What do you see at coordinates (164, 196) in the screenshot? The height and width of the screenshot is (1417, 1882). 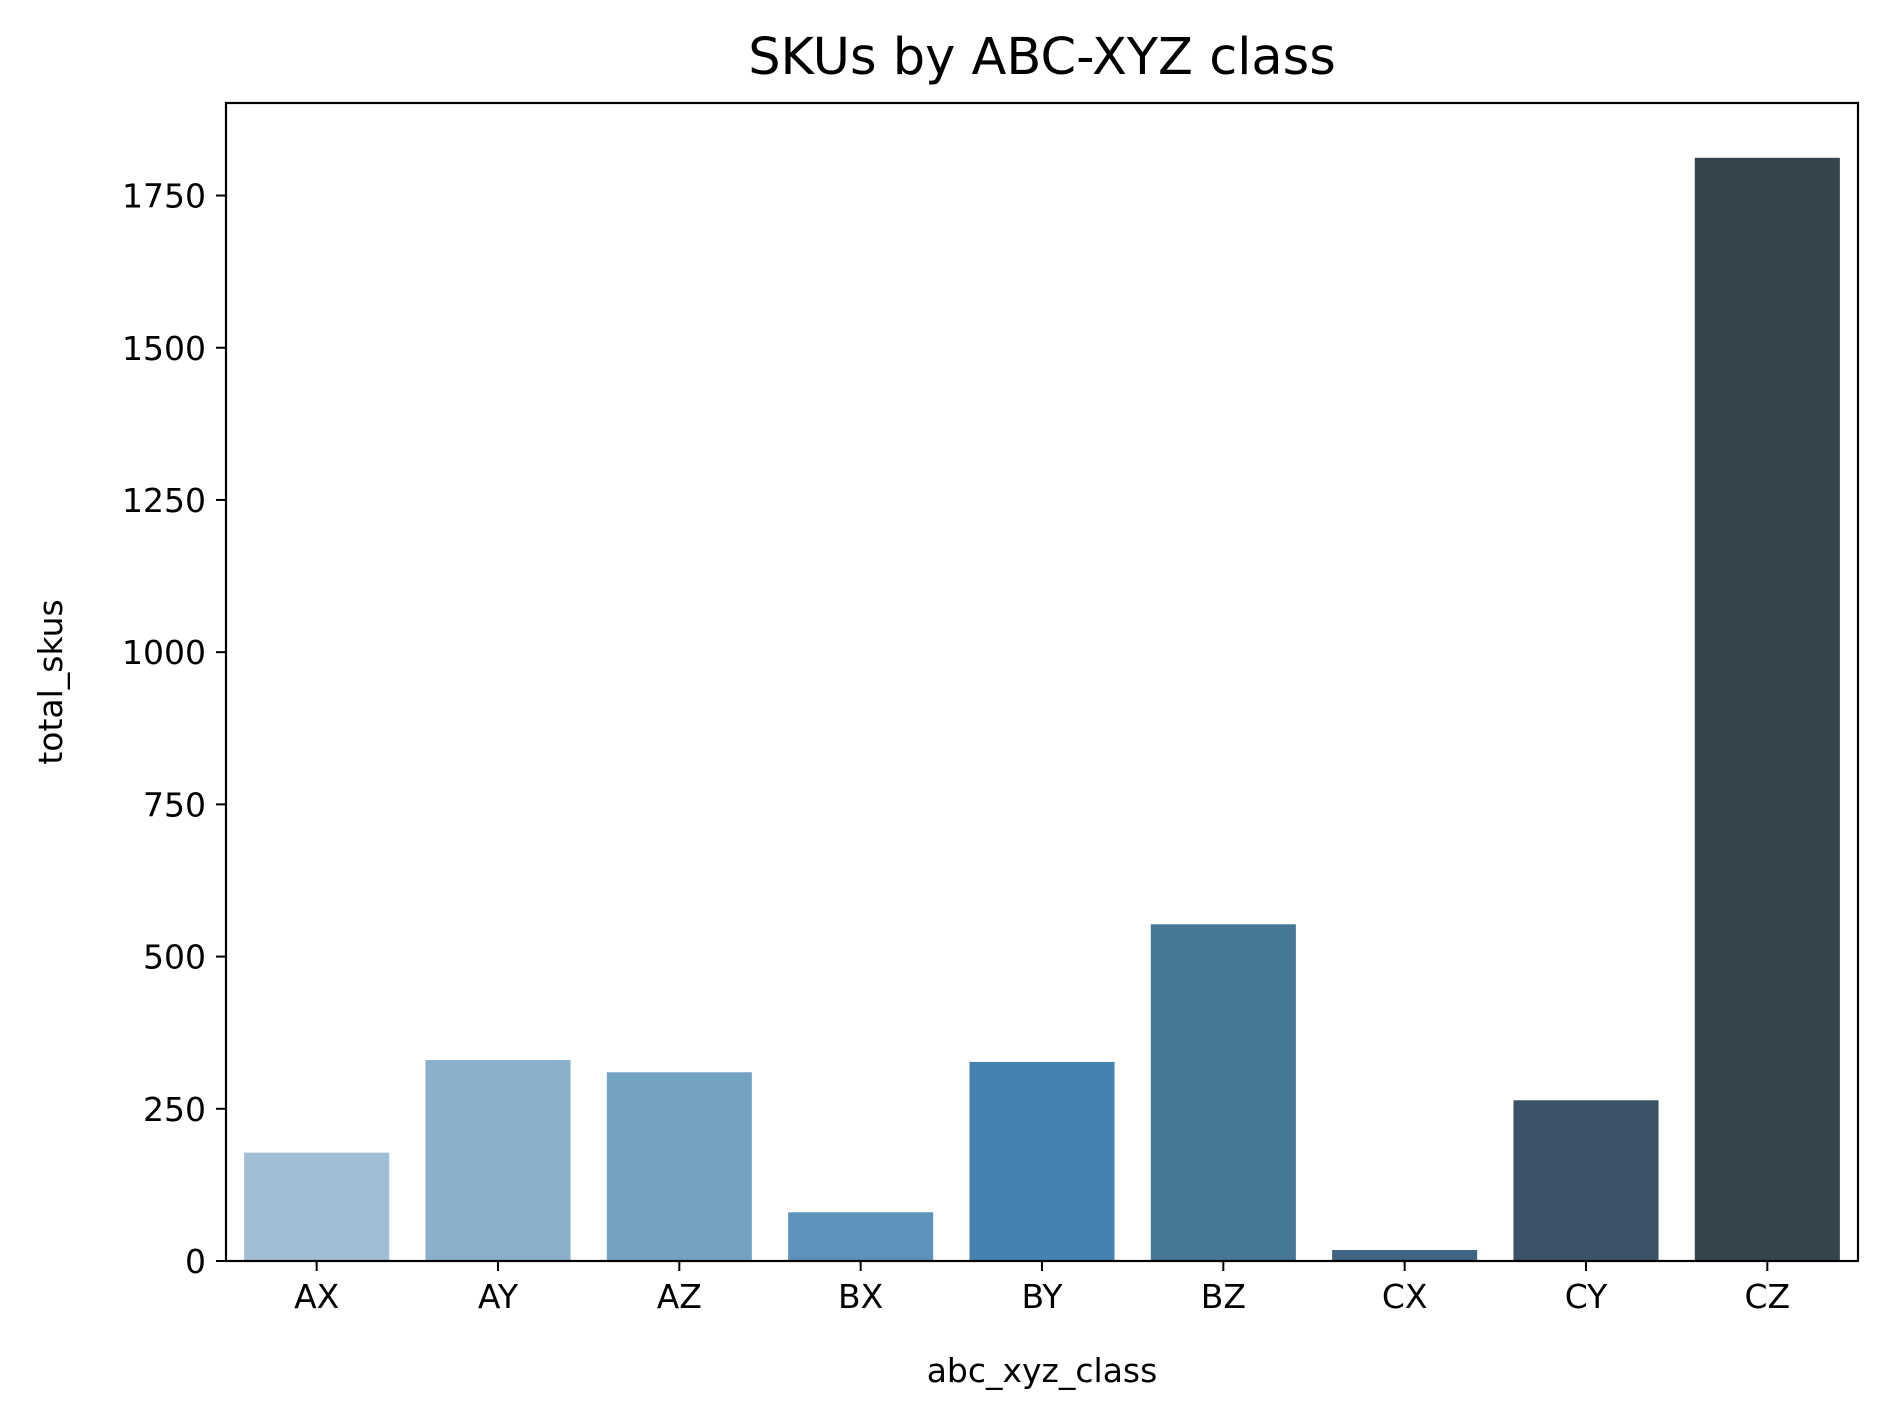 I see `y-tick-label: 1750` at bounding box center [164, 196].